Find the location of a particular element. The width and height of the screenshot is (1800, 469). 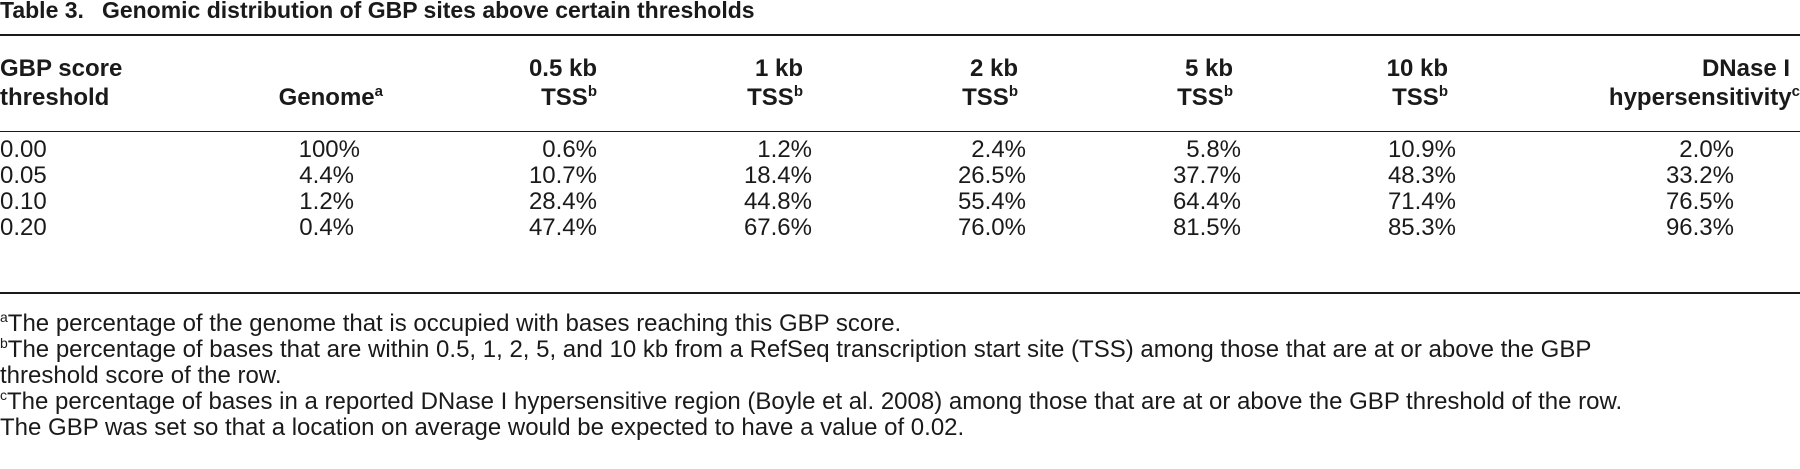

cell-threshold: 0.05 is located at coordinates (23, 175).